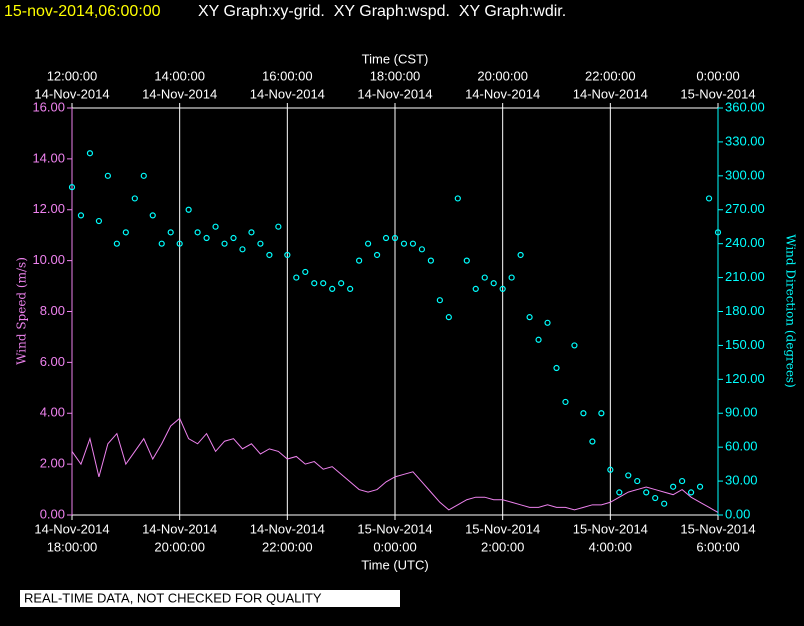  I want to click on y-tick-label: 12.00, so click(48, 208).